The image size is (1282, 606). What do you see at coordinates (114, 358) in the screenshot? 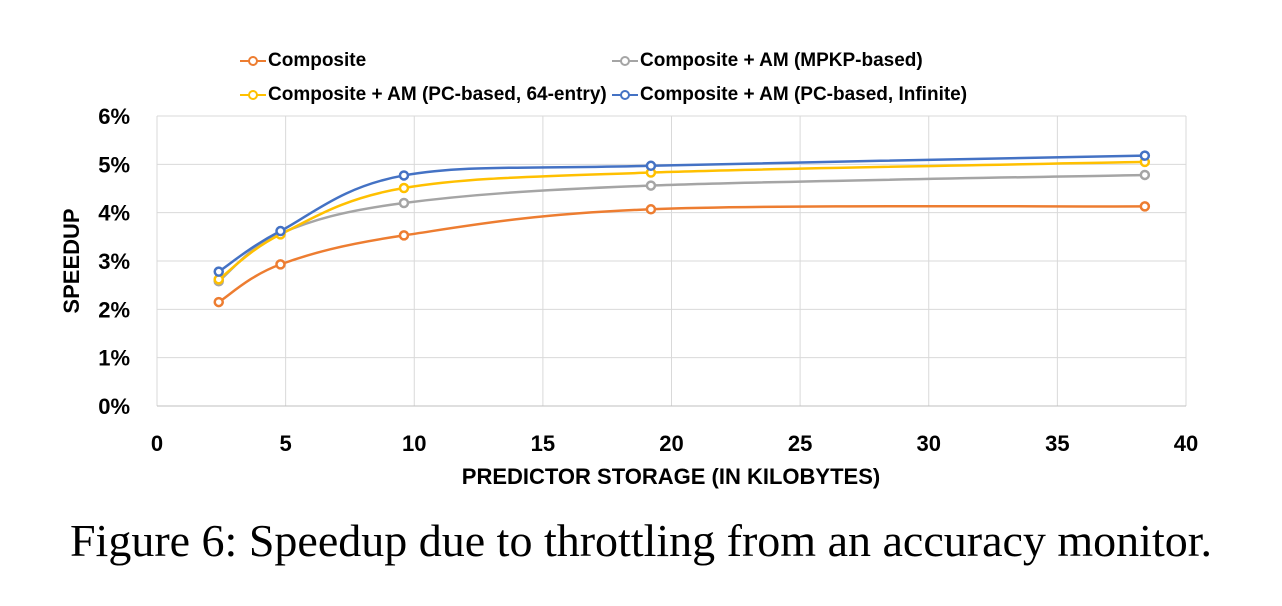
I see `y-tick-label: 1%` at bounding box center [114, 358].